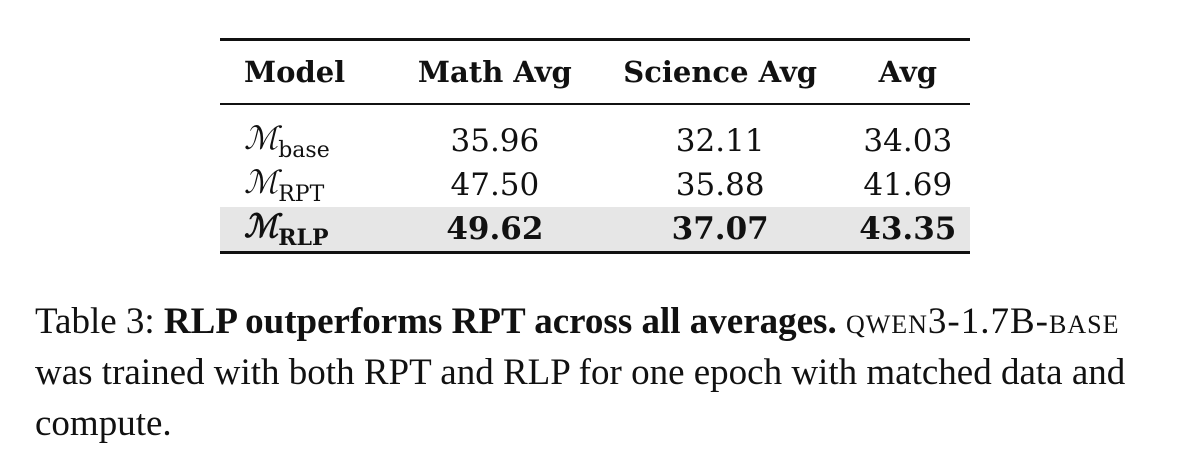  I want to click on value-cell: 43.35, so click(908, 229).